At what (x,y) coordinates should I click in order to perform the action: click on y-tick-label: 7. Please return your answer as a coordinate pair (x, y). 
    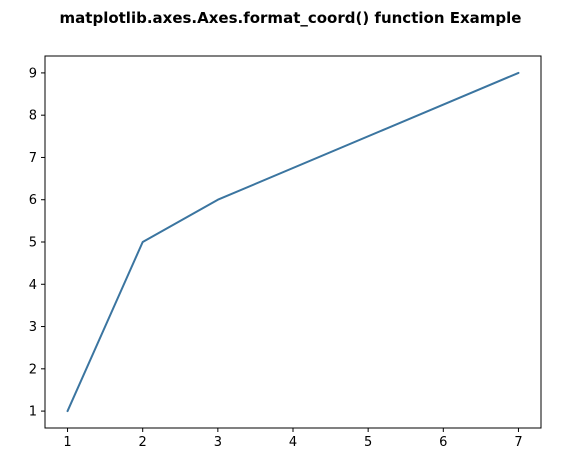
    Looking at the image, I should click on (33, 158).